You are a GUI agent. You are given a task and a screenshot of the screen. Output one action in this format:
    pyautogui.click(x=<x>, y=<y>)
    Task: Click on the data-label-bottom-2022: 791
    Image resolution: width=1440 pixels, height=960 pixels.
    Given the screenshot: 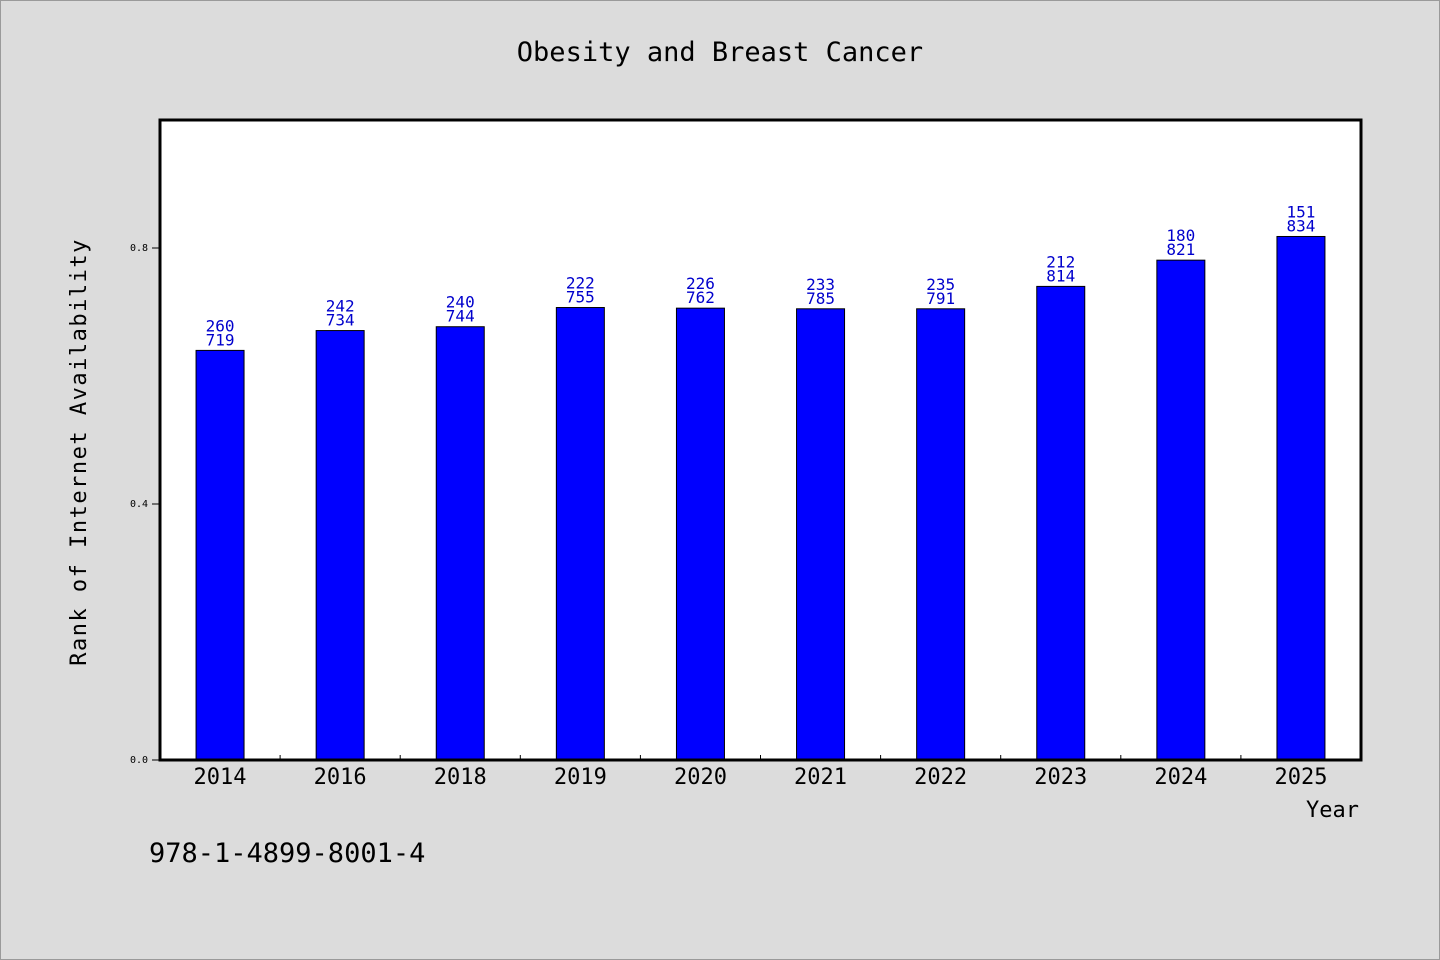 What is the action you would take?
    pyautogui.click(x=940, y=298)
    